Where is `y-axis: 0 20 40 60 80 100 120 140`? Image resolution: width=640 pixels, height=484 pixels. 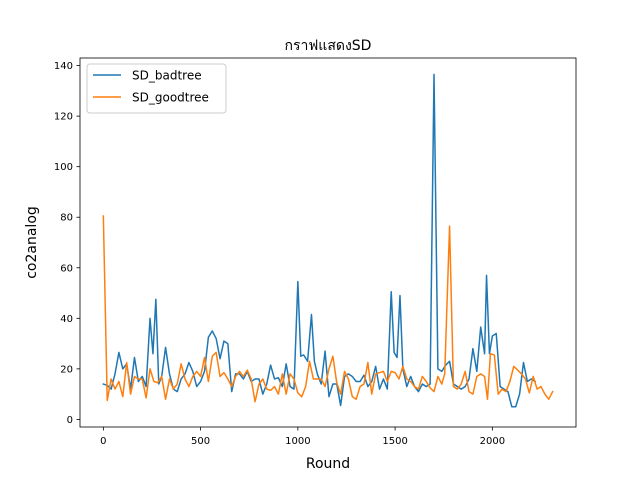
y-axis: 0 20 40 60 80 100 120 140 is located at coordinates (67, 243).